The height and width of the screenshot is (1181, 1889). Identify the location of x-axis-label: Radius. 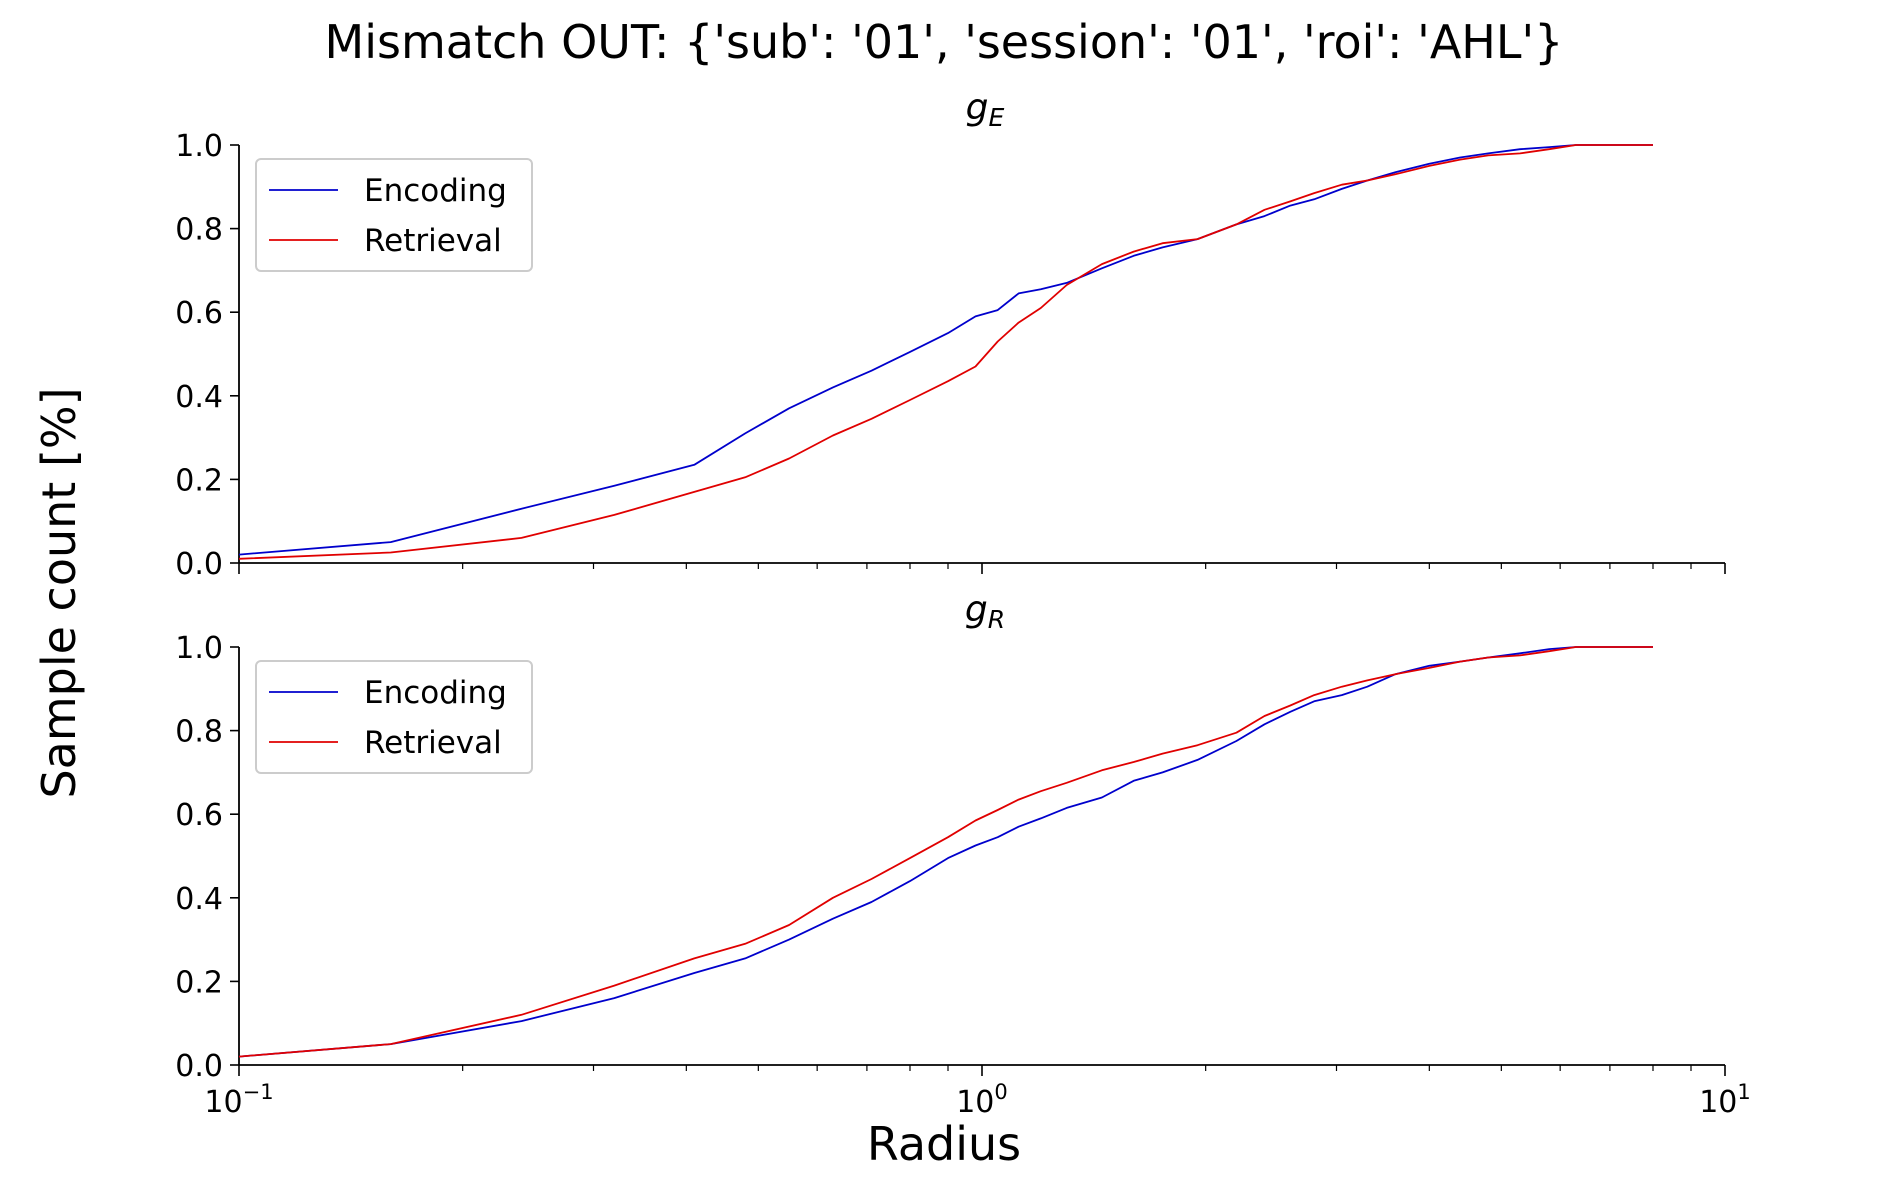
(944, 1144).